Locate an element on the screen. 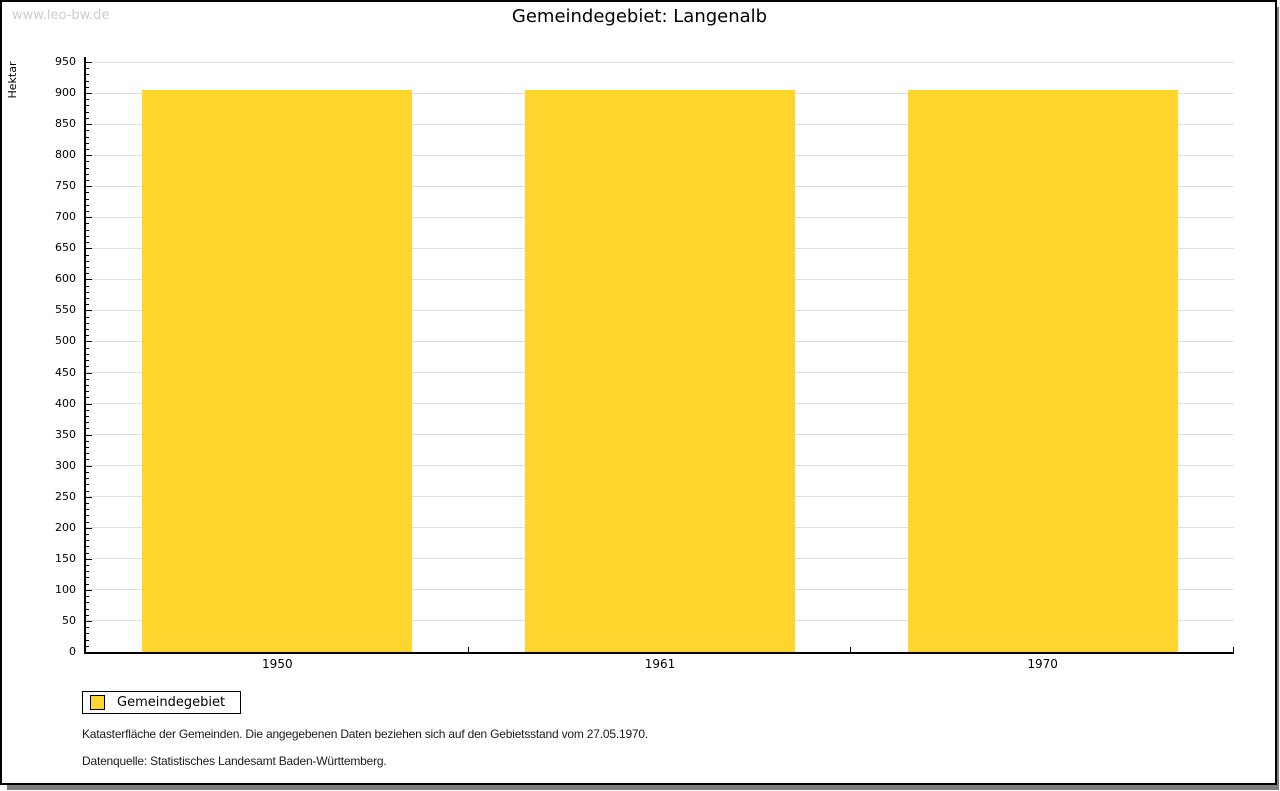  y-tick-label: 500 is located at coordinates (65, 341).